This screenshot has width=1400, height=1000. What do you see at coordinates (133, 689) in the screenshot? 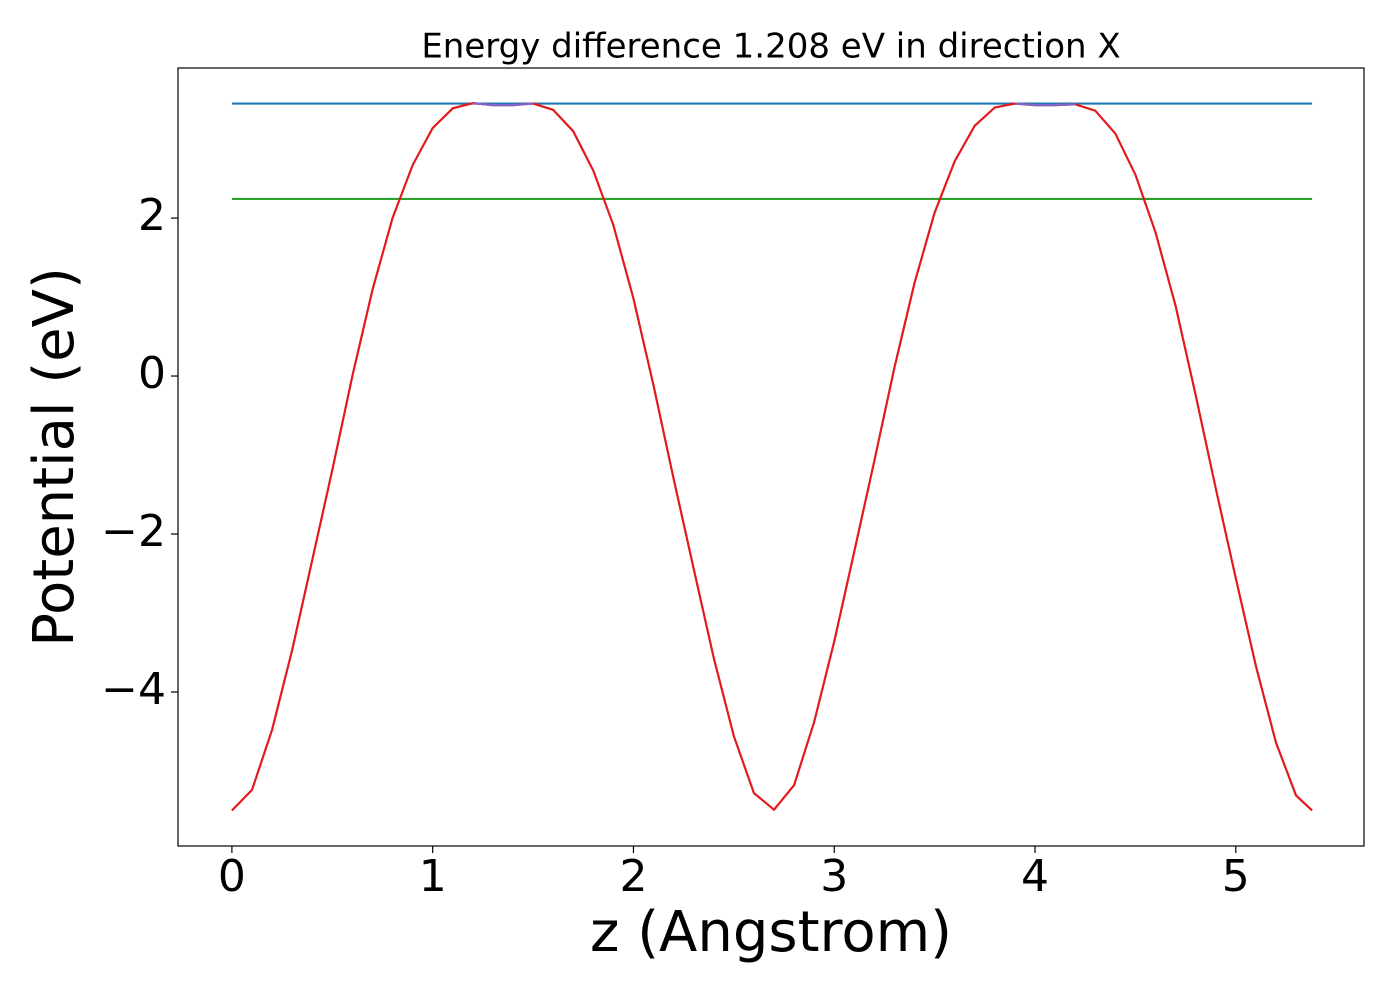
I see `y-tick-label: −4` at bounding box center [133, 689].